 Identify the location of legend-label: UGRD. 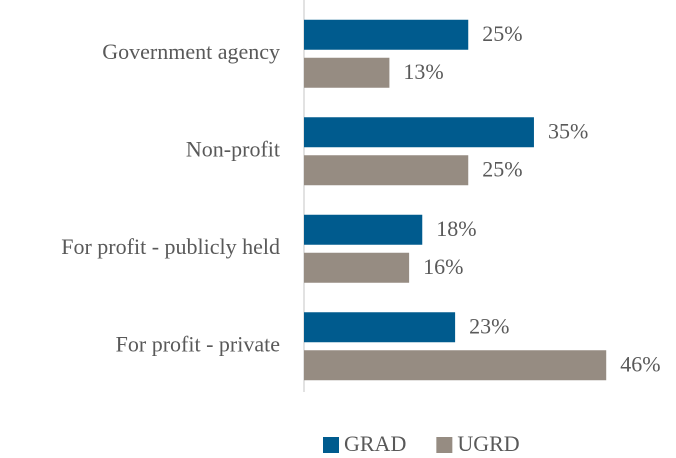
(488, 443).